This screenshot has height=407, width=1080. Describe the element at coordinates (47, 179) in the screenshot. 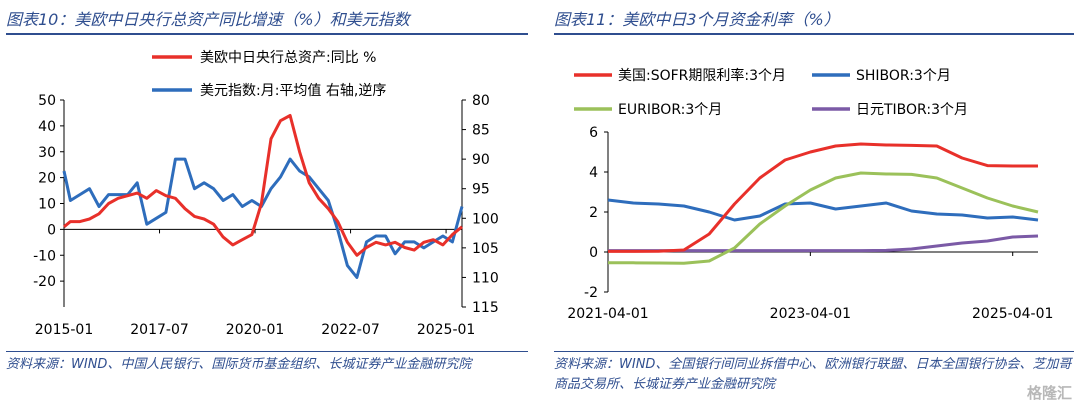

I see `left-y-tick-label: 20` at that location.